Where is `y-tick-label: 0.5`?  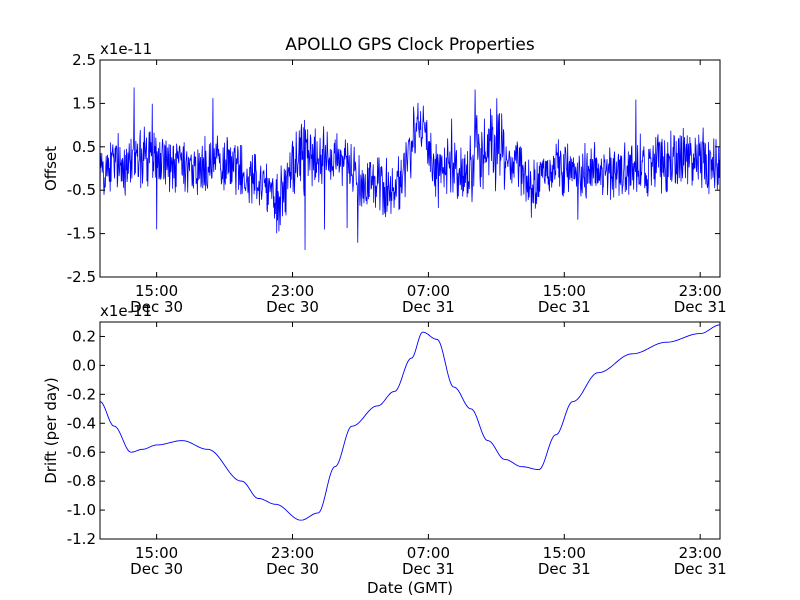
y-tick-label: 0.5 is located at coordinates (84, 147).